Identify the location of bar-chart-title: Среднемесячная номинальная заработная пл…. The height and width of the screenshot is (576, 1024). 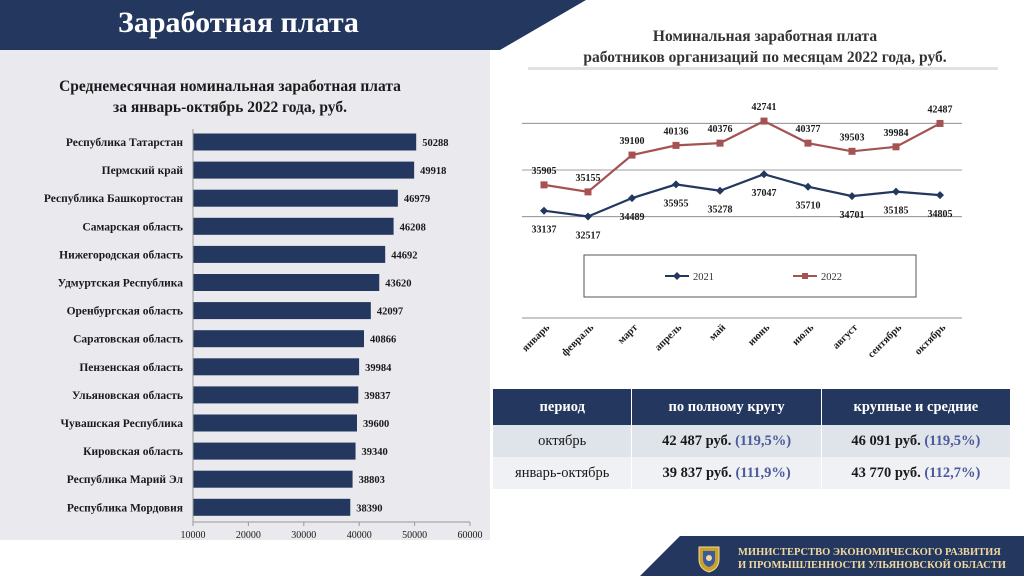
(230, 97).